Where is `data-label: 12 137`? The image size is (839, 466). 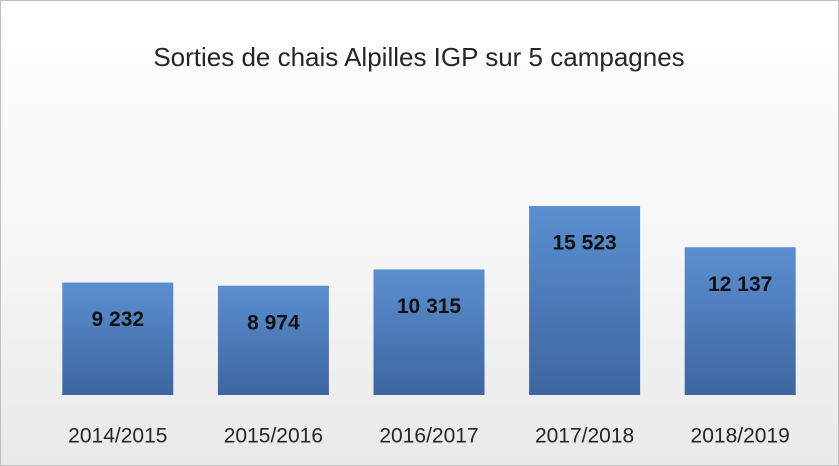
data-label: 12 137 is located at coordinates (740, 284).